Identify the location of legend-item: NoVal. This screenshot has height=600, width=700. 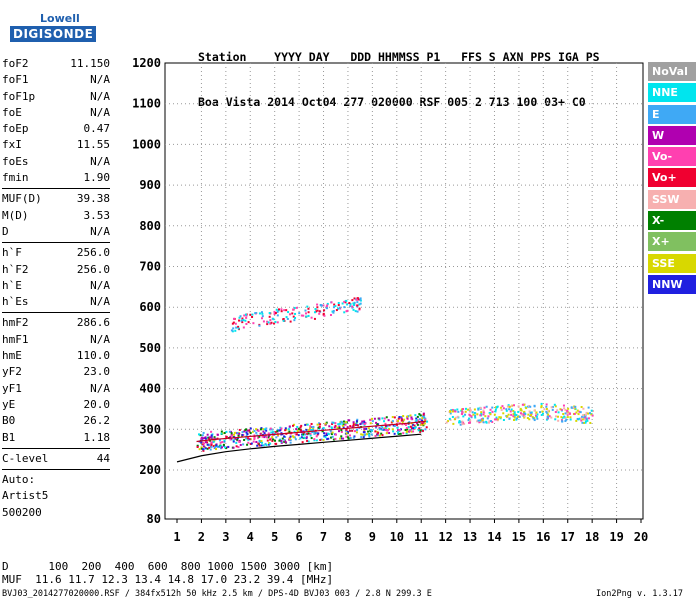
(672, 71).